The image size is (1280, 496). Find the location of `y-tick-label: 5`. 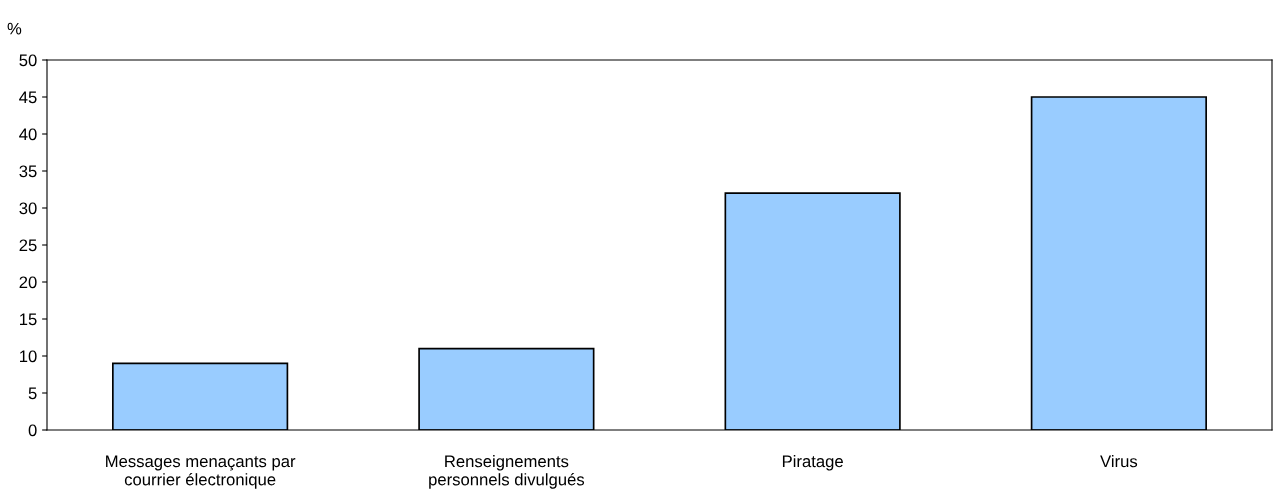

y-tick-label: 5 is located at coordinates (32, 393).